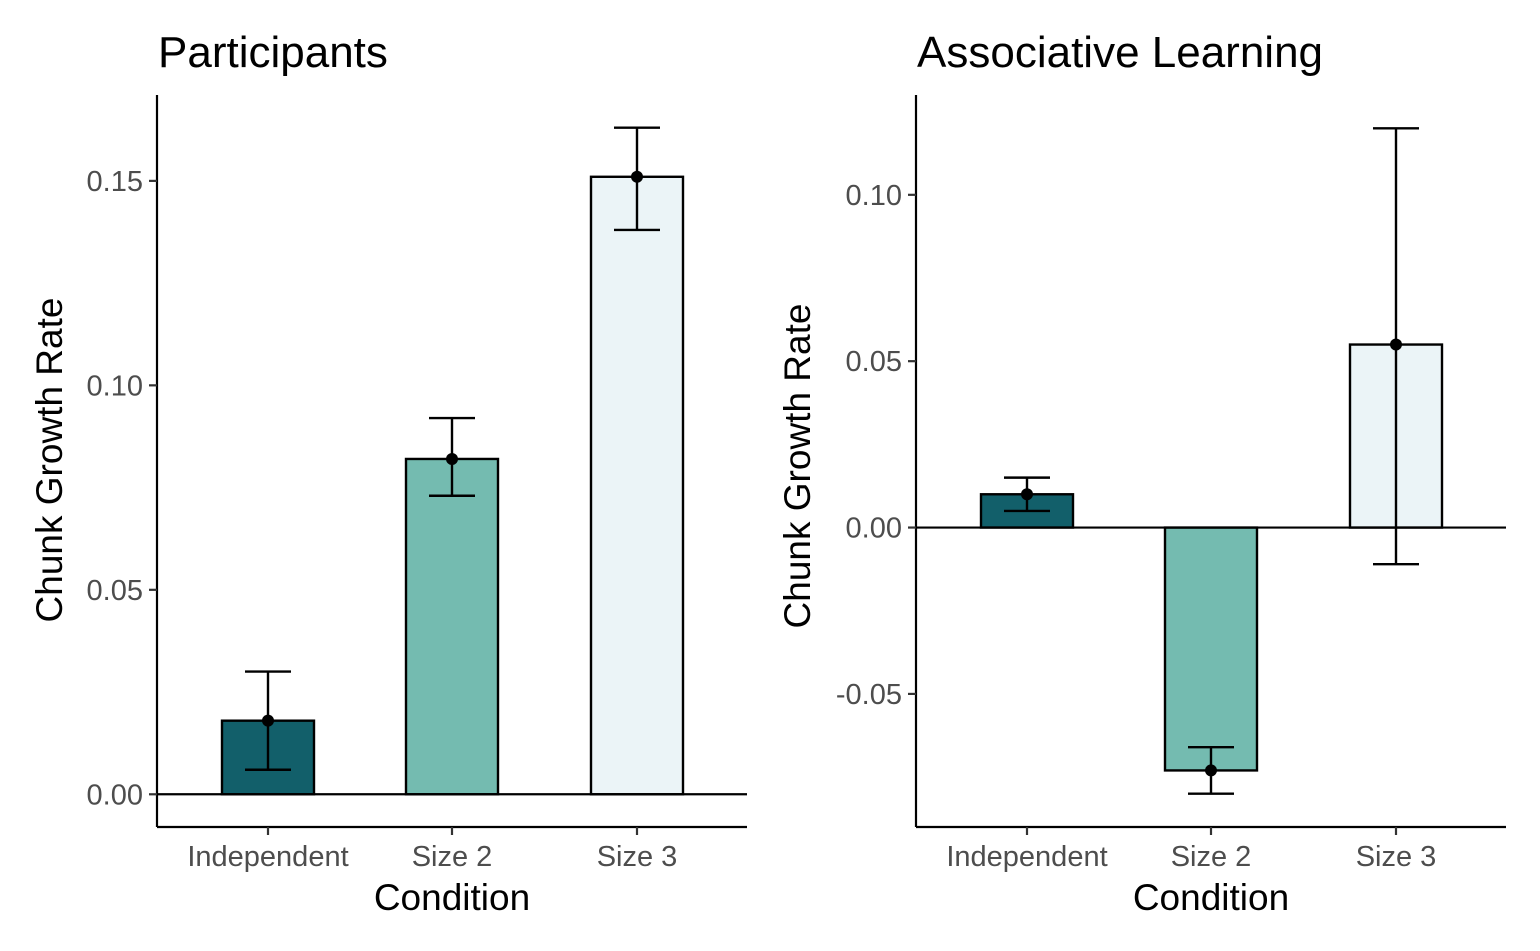 This screenshot has height=951, width=1540. I want to click on y-tick-label: 0.15, so click(115, 182).